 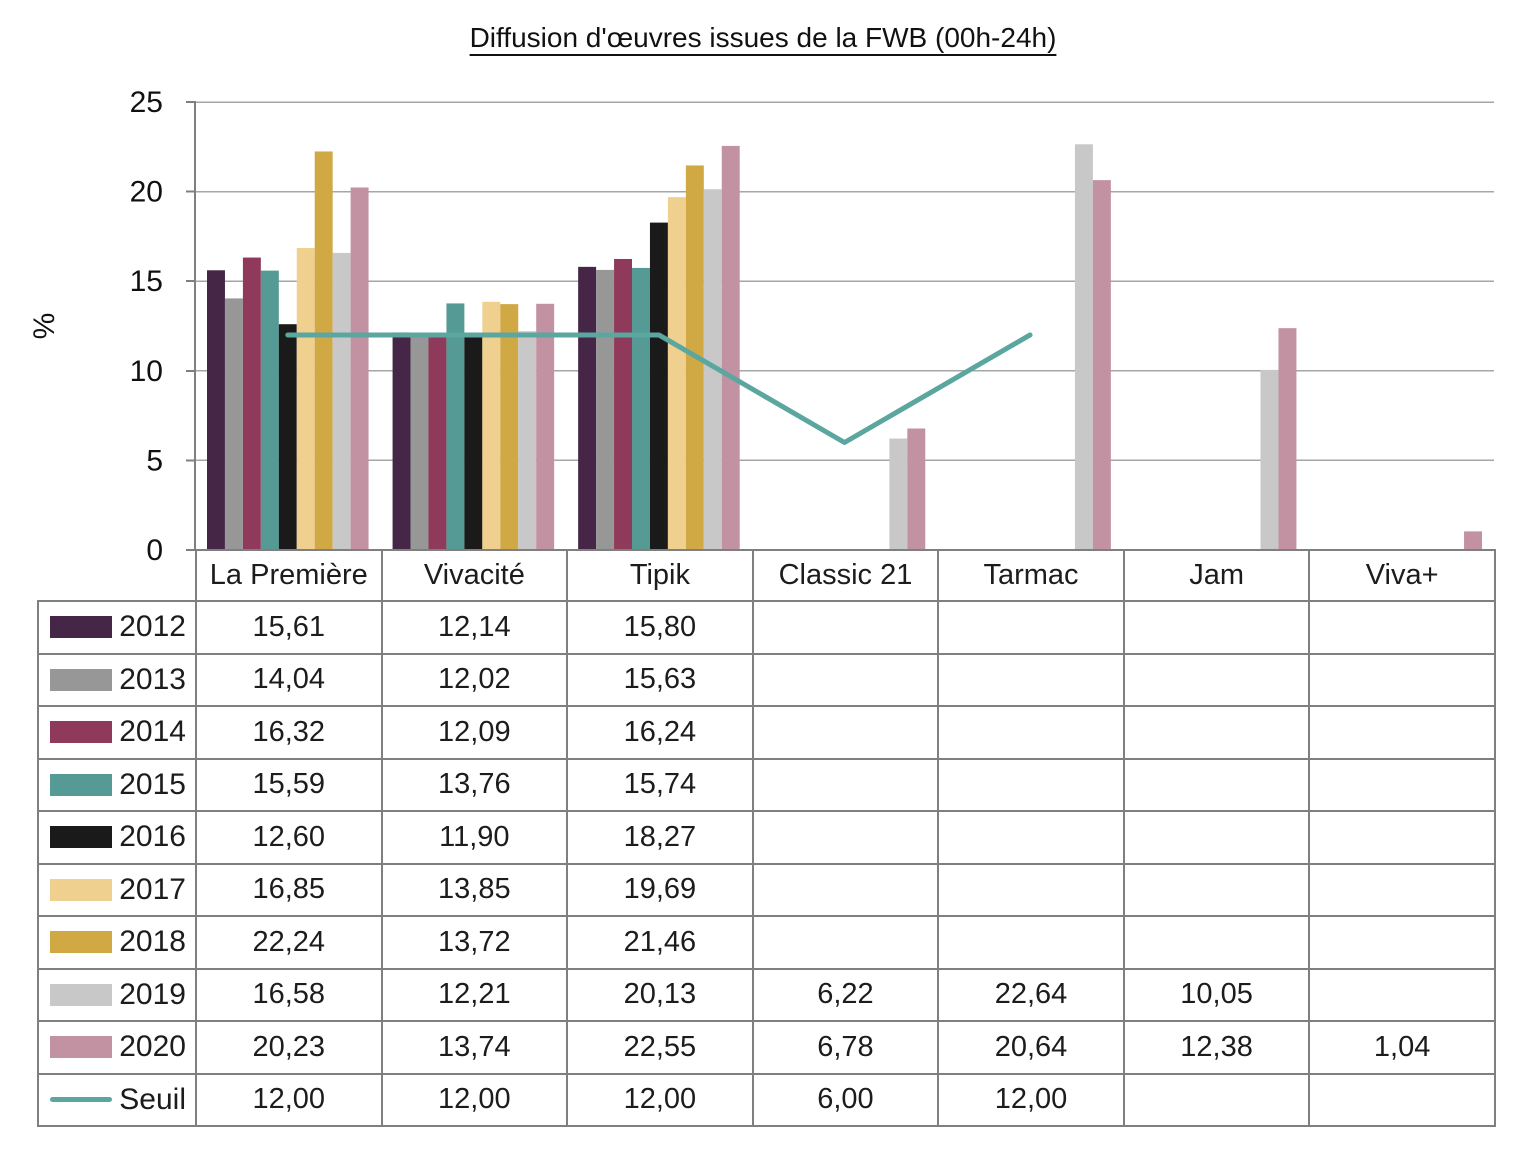 I want to click on bar-2015-vivacit, so click(x=455, y=426).